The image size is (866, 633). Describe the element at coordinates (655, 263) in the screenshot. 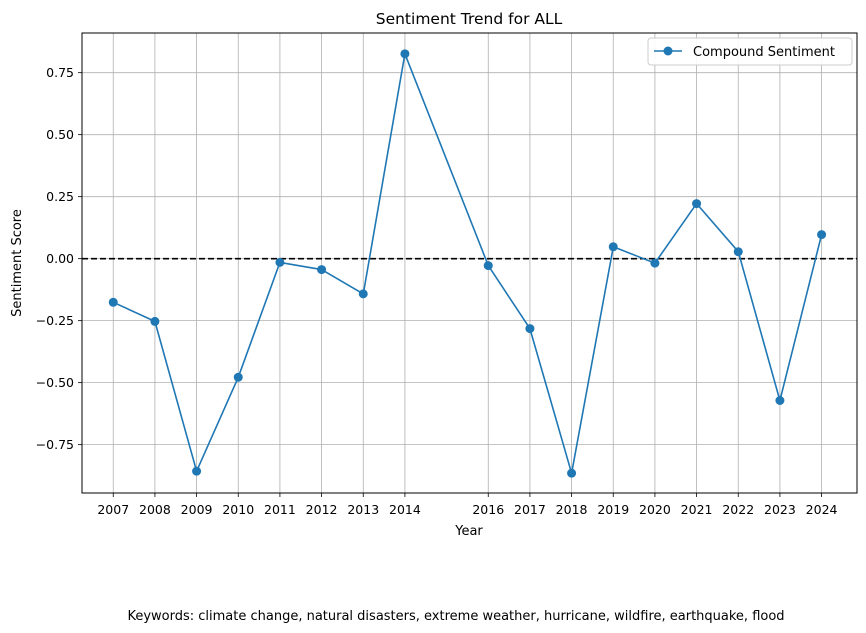

I see `data-point-2020` at that location.